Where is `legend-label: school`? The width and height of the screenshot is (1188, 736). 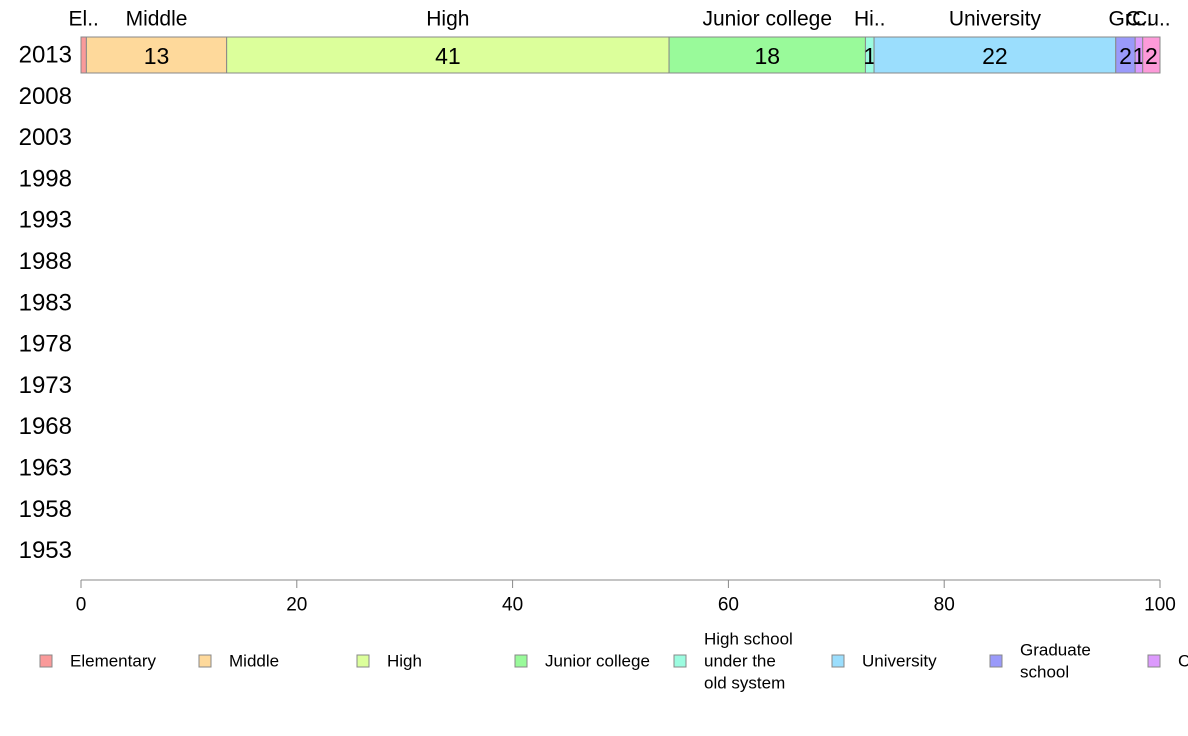 legend-label: school is located at coordinates (1044, 672).